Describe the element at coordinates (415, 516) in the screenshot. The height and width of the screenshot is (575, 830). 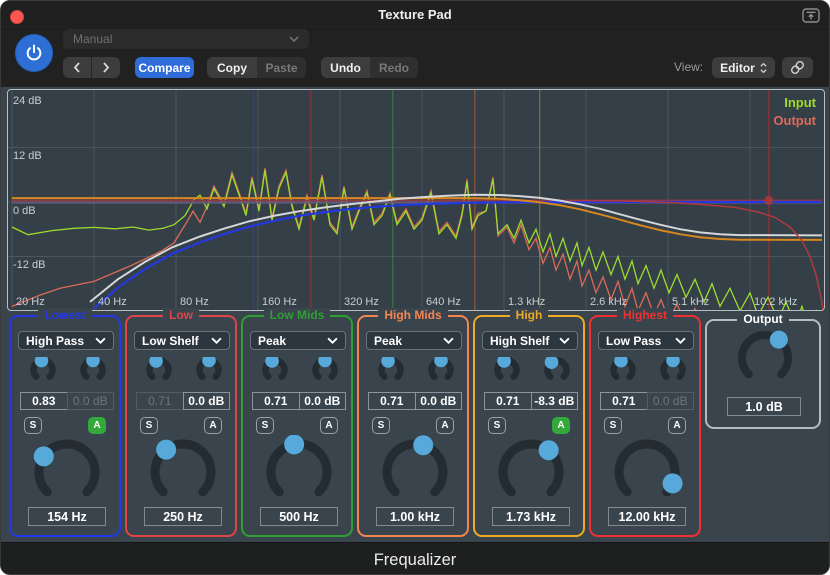
I see `frequency-value: 1.00 kHz` at that location.